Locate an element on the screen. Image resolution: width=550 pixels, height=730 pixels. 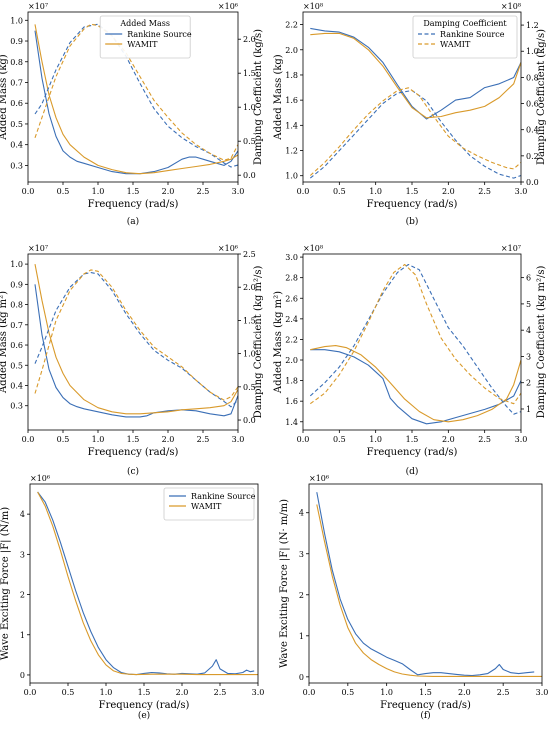
y-tick-label: 2 is located at coordinates (301, 595).